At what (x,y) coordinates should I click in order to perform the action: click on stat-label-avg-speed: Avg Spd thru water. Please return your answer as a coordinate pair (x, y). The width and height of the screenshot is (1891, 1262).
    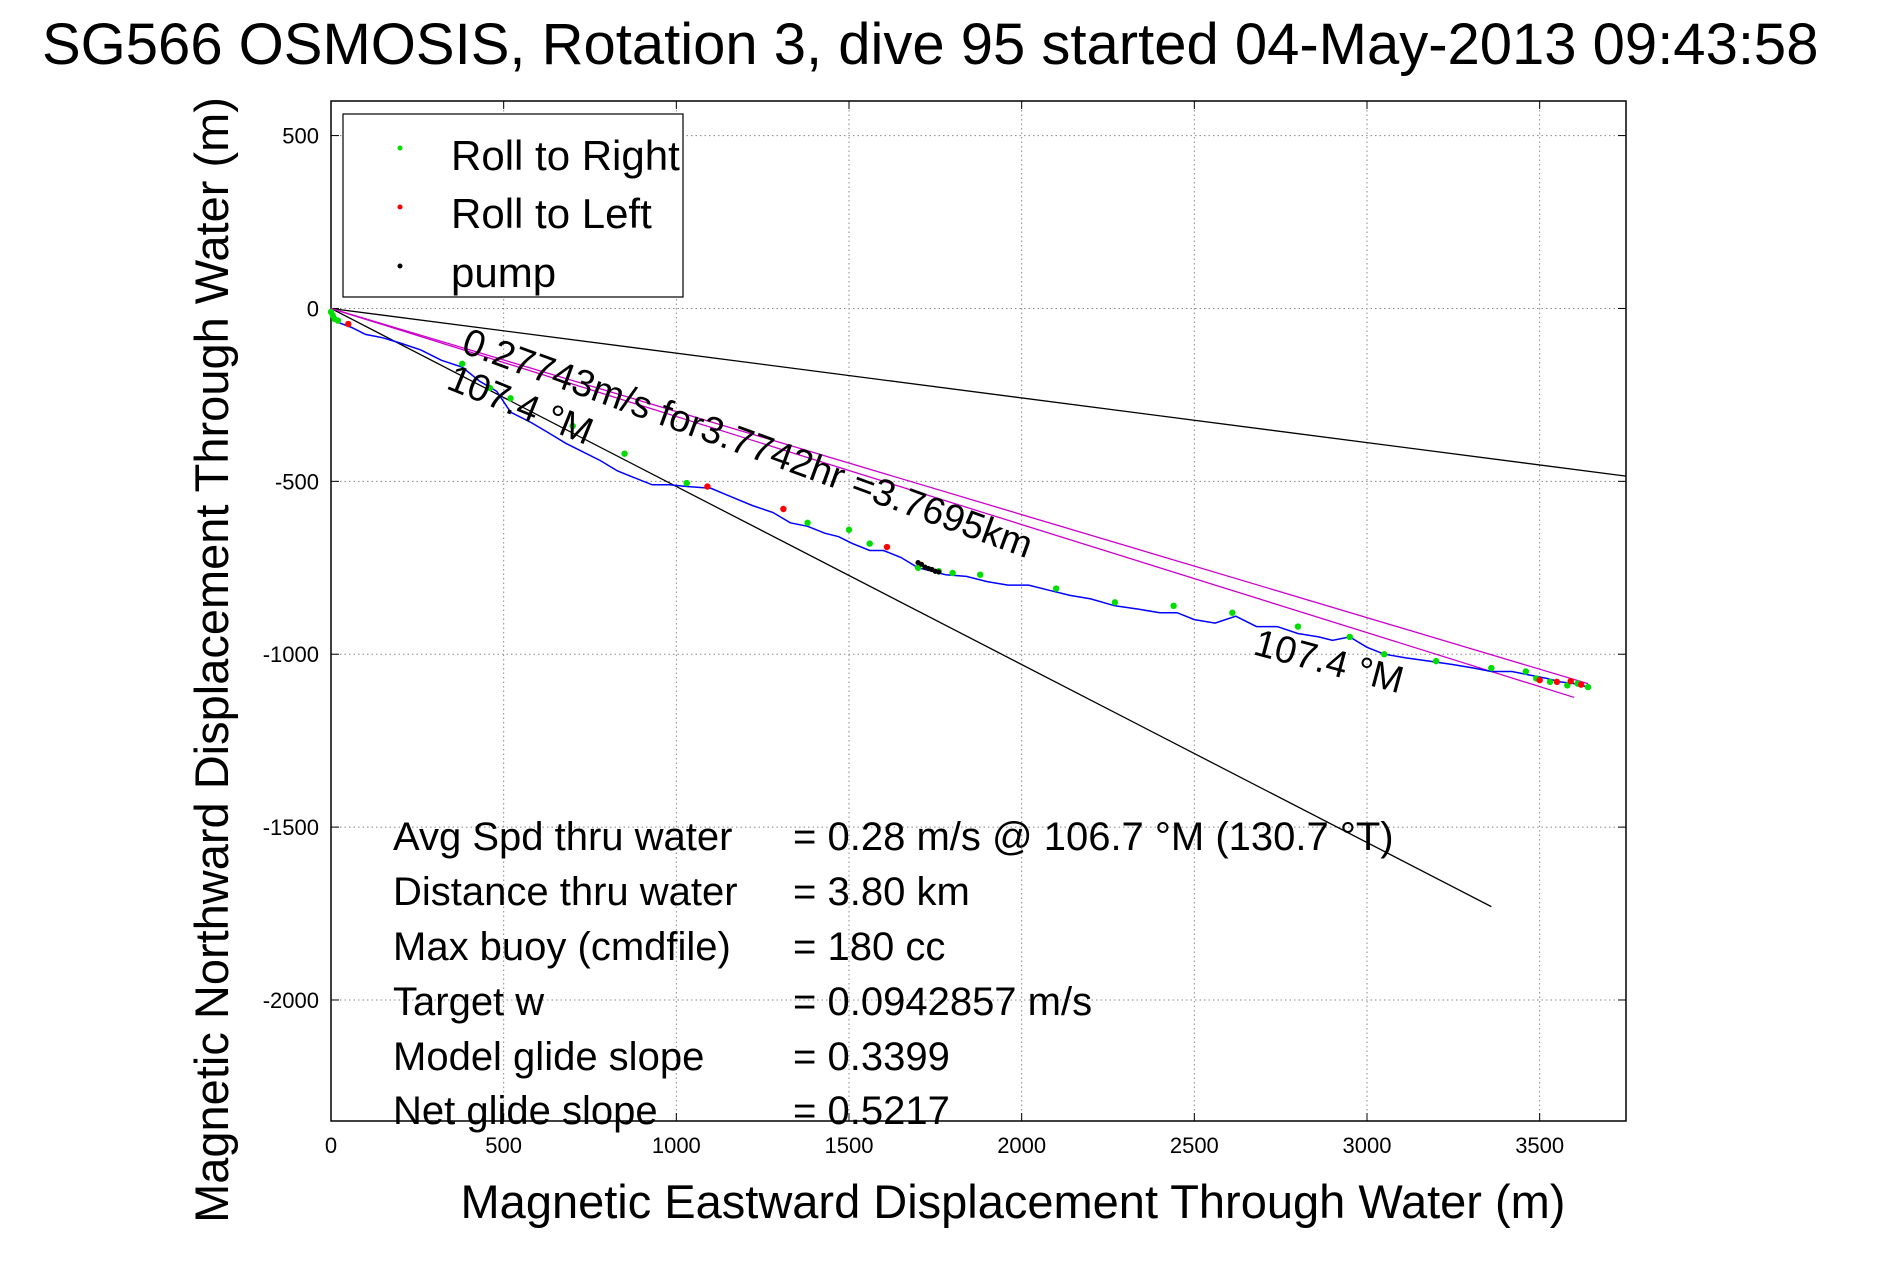
    Looking at the image, I should click on (562, 837).